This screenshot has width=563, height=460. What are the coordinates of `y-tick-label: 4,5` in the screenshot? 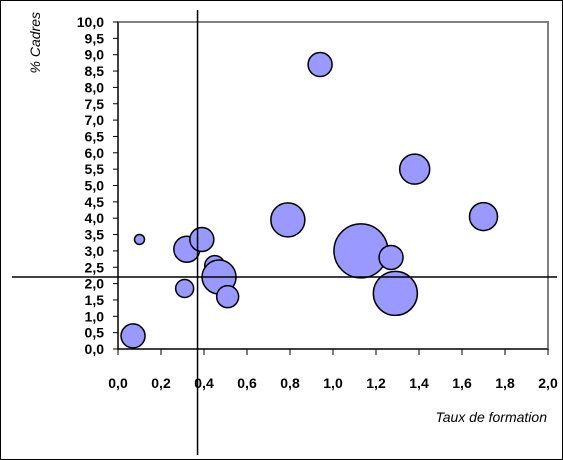 It's located at (95, 202).